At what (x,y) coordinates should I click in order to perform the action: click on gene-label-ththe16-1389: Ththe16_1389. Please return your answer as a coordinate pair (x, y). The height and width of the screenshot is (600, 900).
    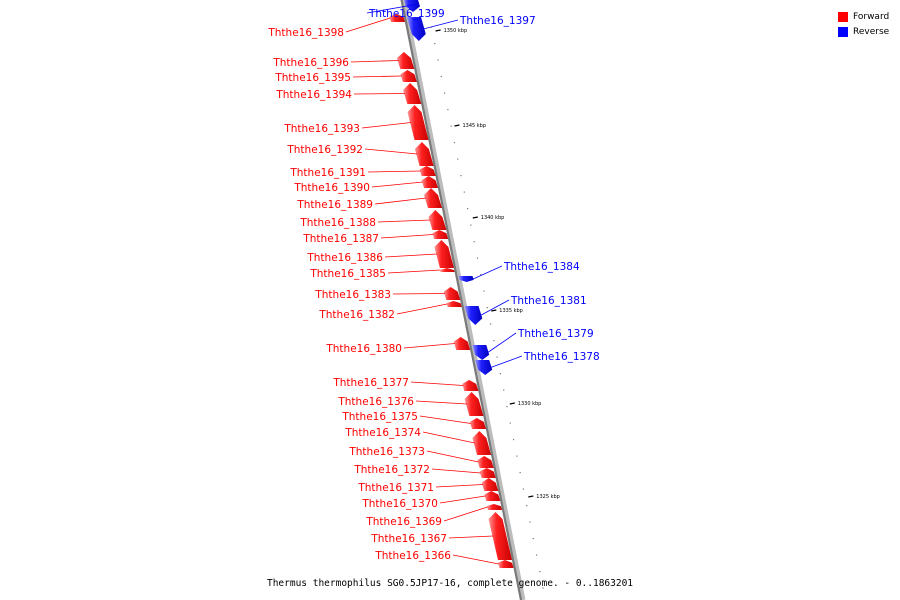
    Looking at the image, I should click on (334, 205).